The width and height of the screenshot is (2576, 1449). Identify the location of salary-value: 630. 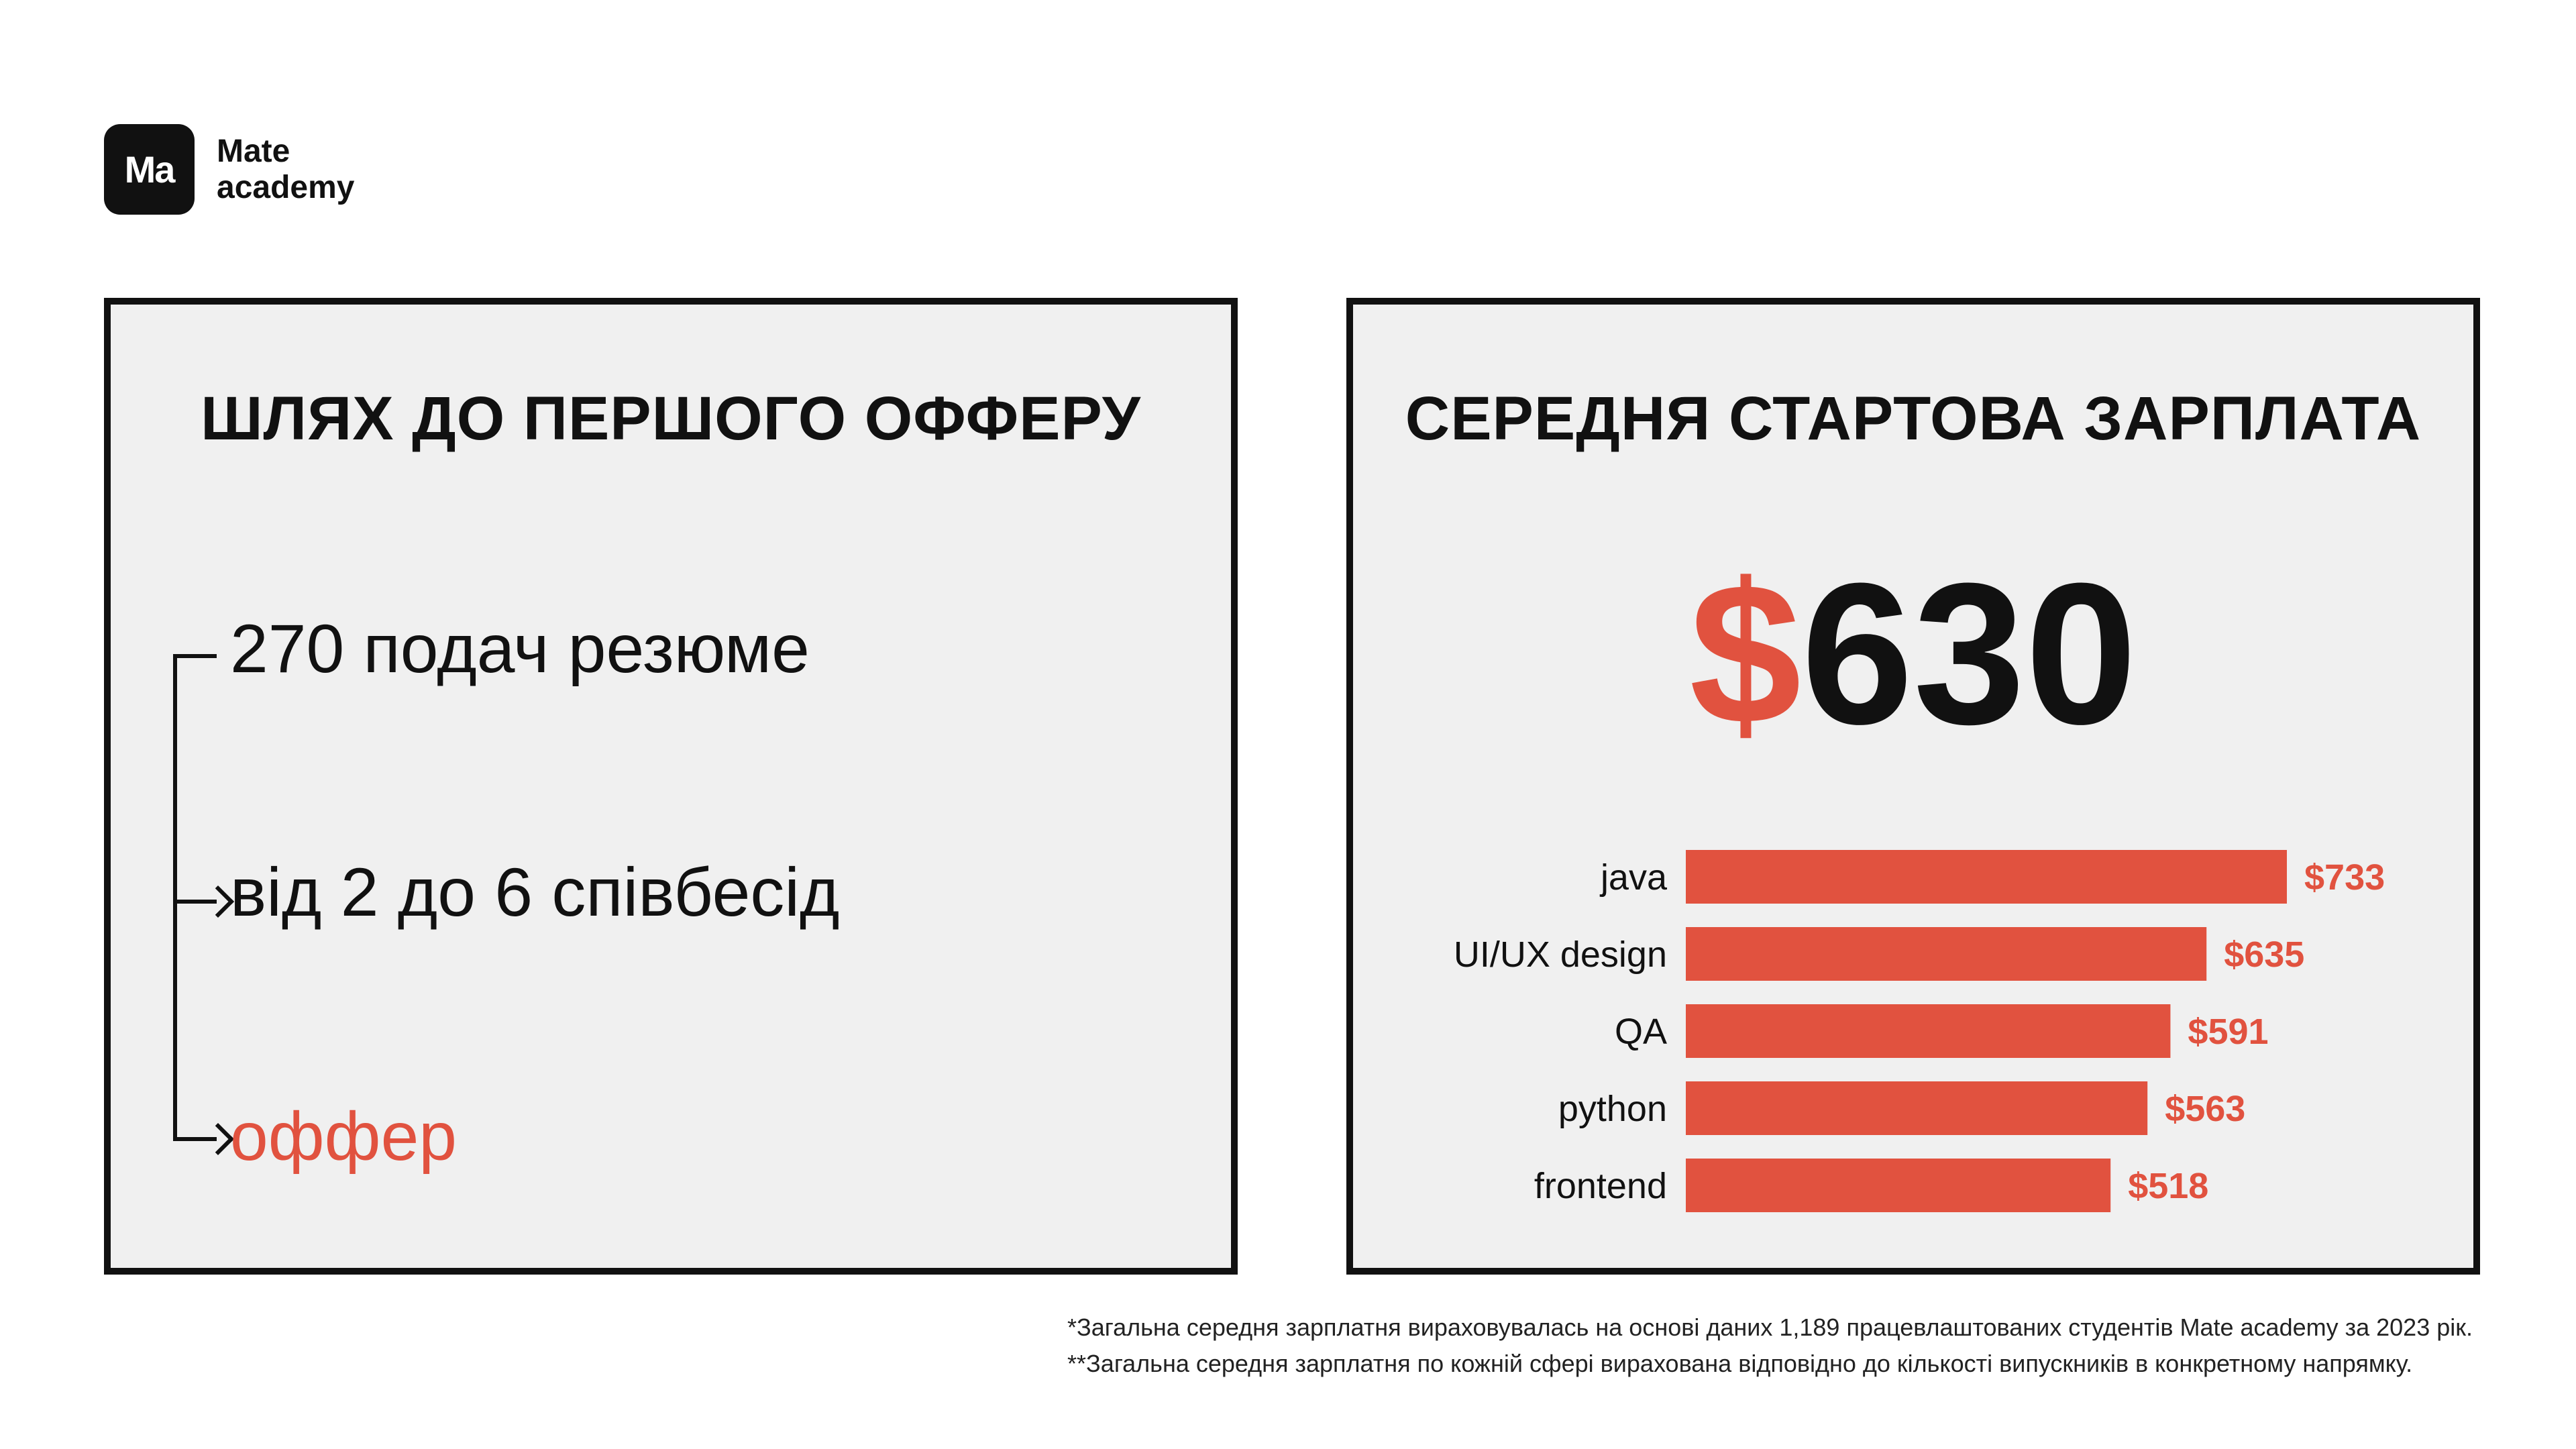
(1969, 653).